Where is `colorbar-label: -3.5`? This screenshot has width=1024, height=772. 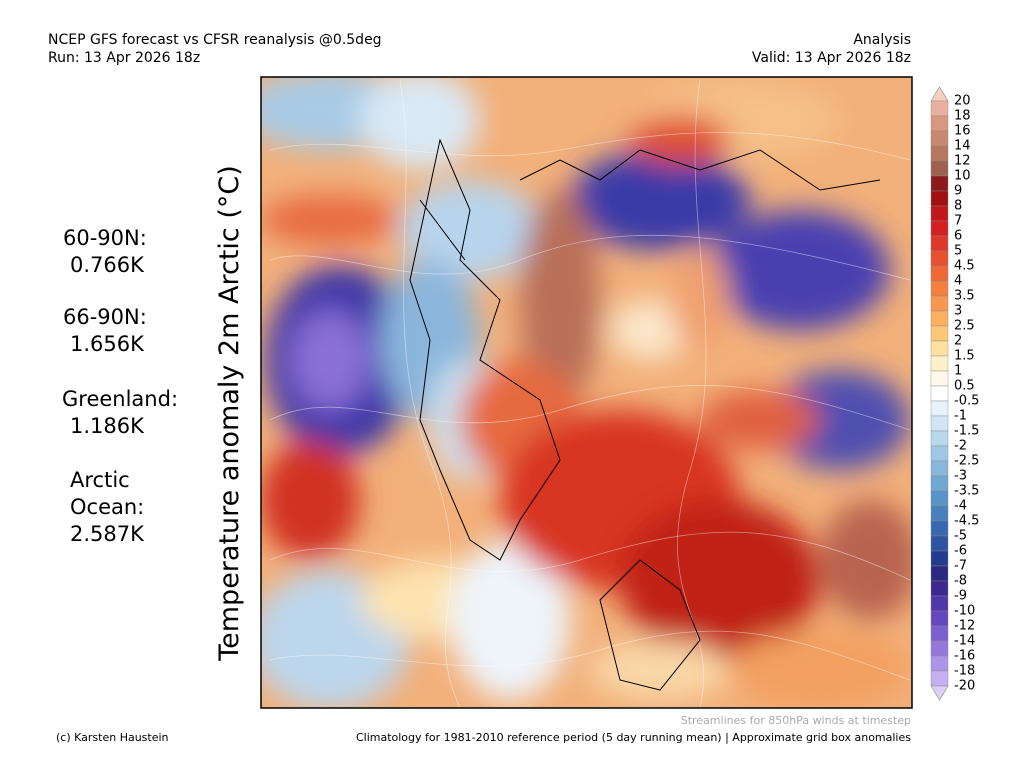 colorbar-label: -3.5 is located at coordinates (966, 491).